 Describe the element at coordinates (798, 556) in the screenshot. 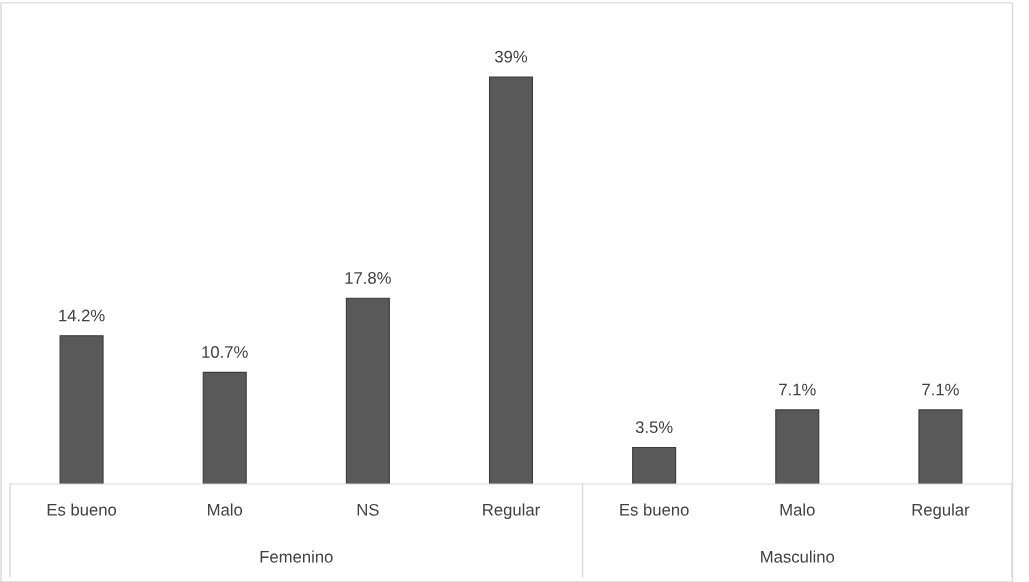

I see `text: Masculino` at that location.